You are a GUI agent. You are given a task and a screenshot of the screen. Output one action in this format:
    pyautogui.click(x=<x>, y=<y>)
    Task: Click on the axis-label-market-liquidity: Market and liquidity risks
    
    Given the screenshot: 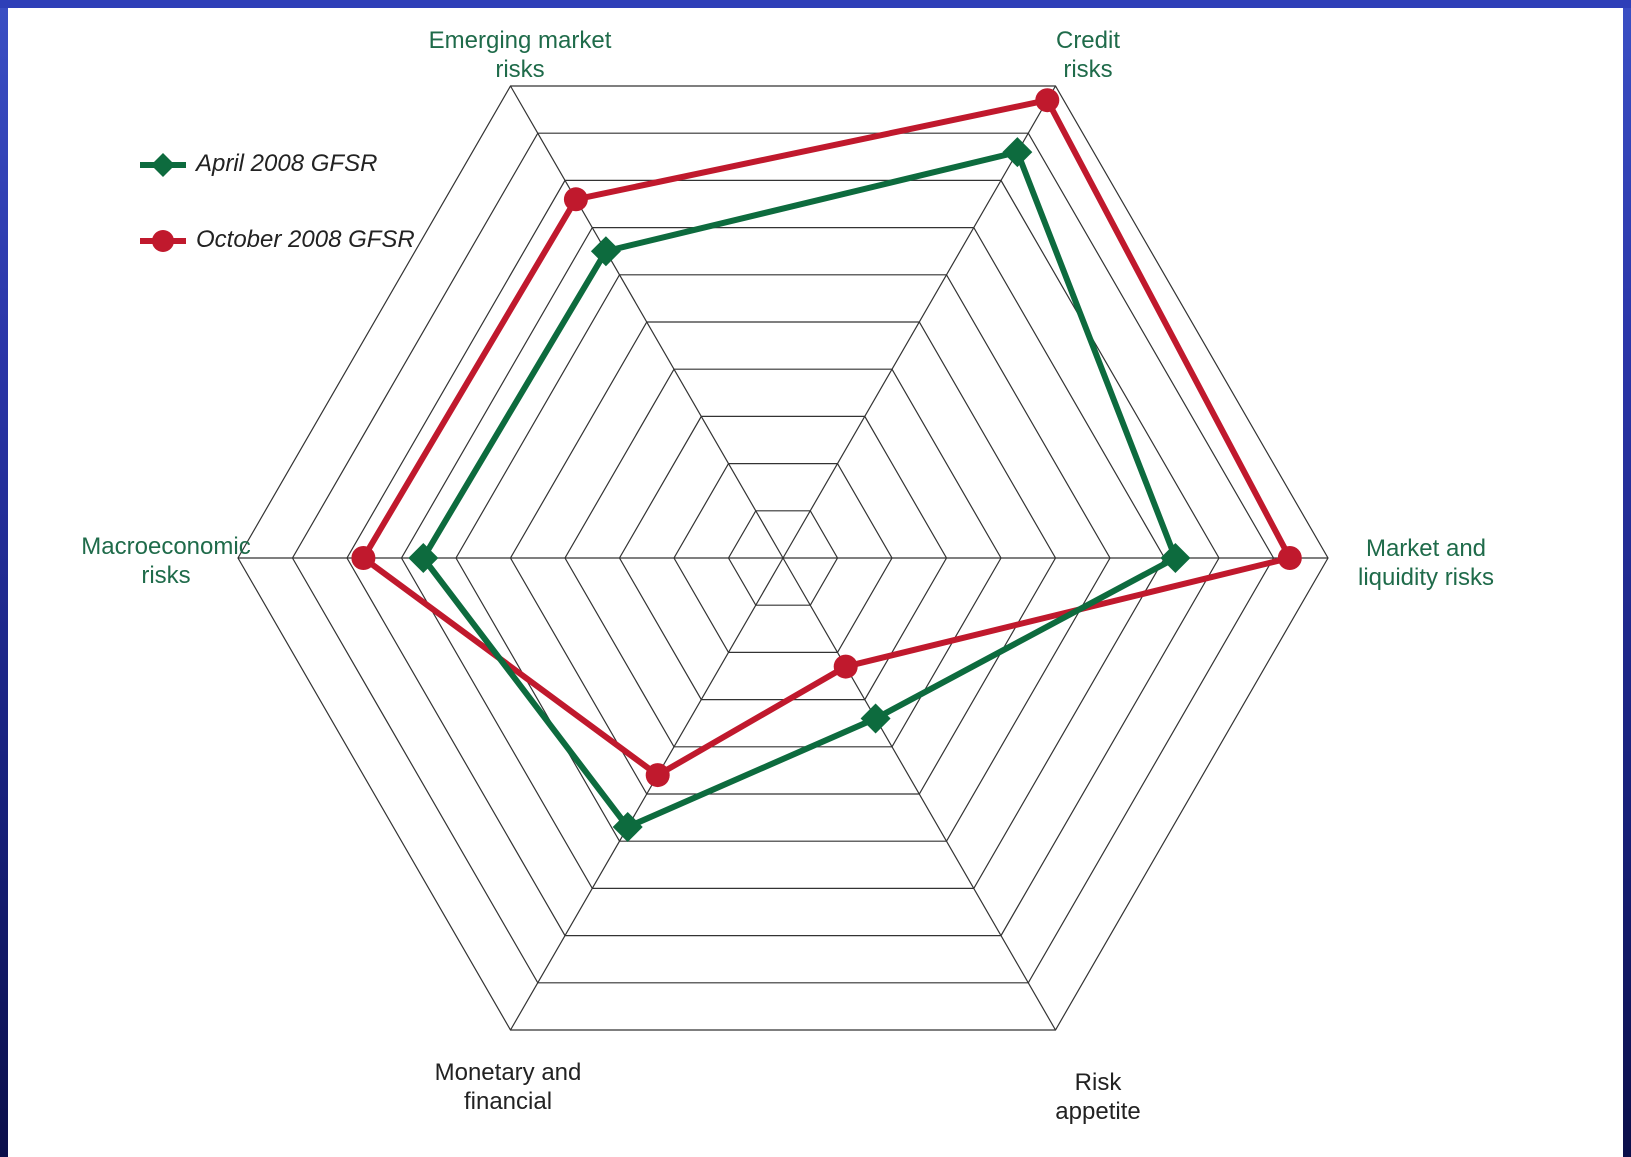 What is the action you would take?
    pyautogui.click(x=1426, y=563)
    